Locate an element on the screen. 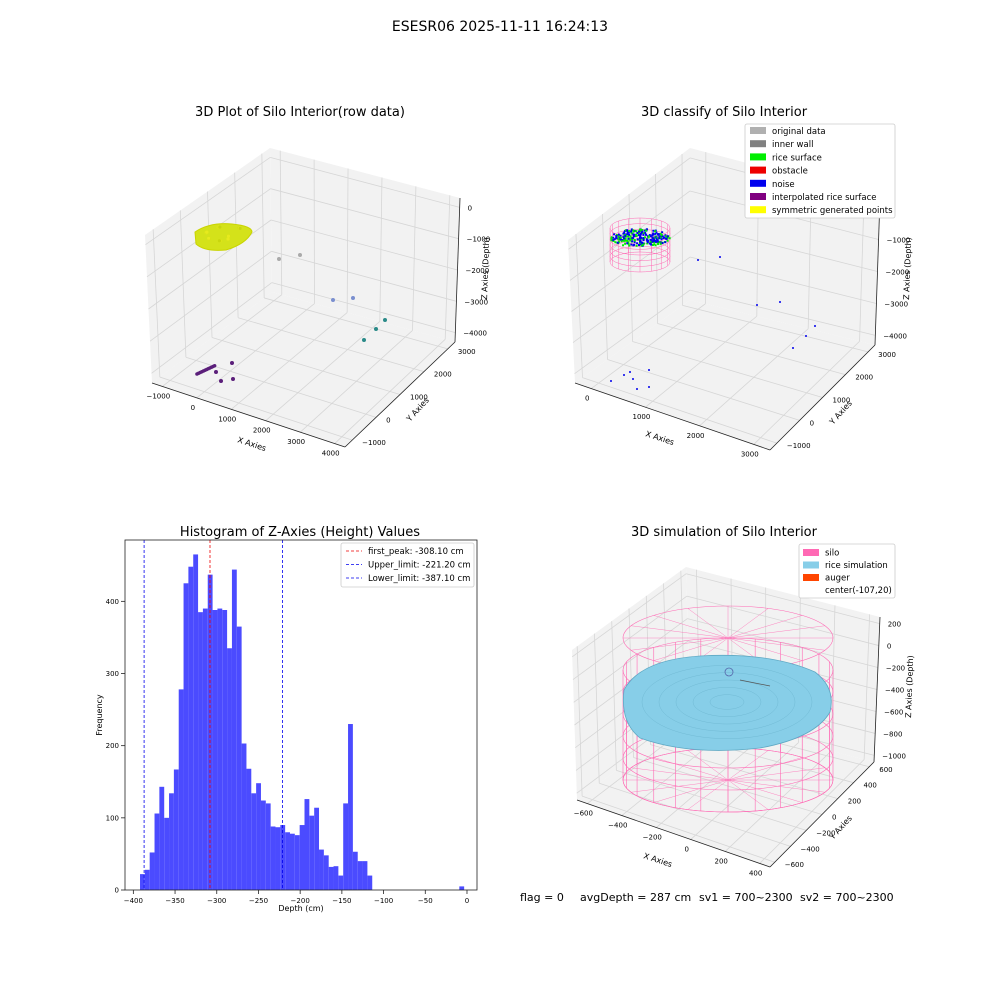  legend-label: silo is located at coordinates (832, 554).